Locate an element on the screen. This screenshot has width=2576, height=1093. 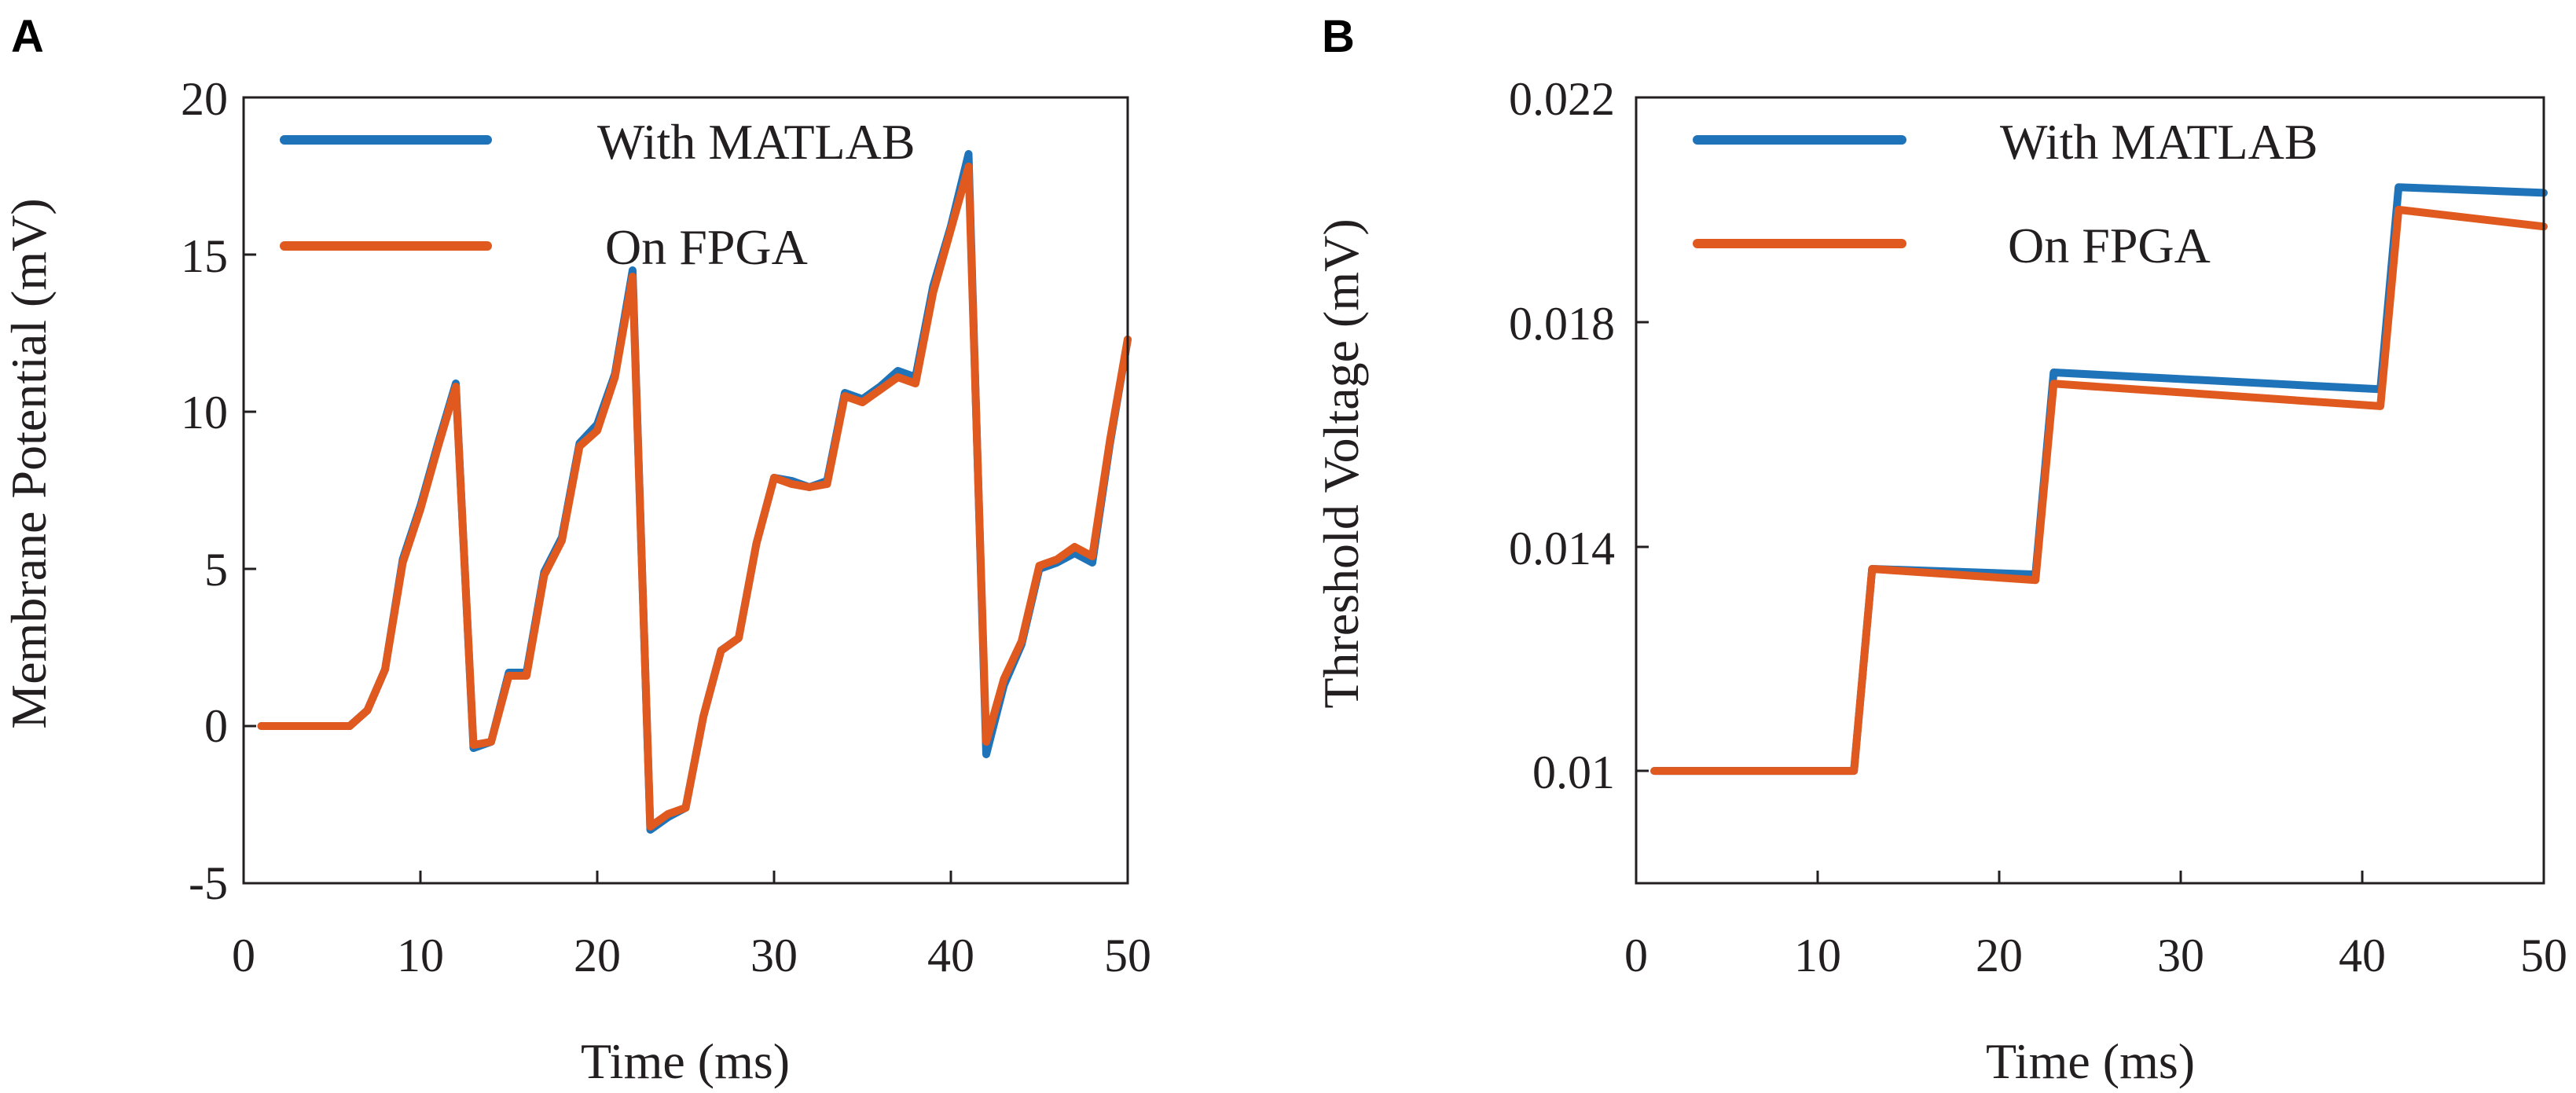
panel-b-y-tick-label: 0.01 is located at coordinates (1573, 772).